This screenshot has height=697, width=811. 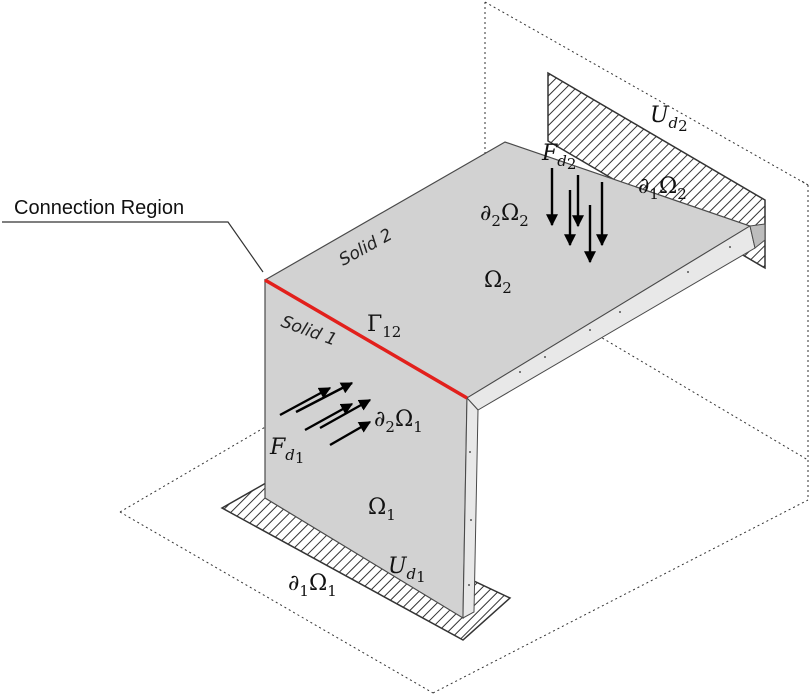 I want to click on omega-1-label: Ω1, so click(x=382, y=509).